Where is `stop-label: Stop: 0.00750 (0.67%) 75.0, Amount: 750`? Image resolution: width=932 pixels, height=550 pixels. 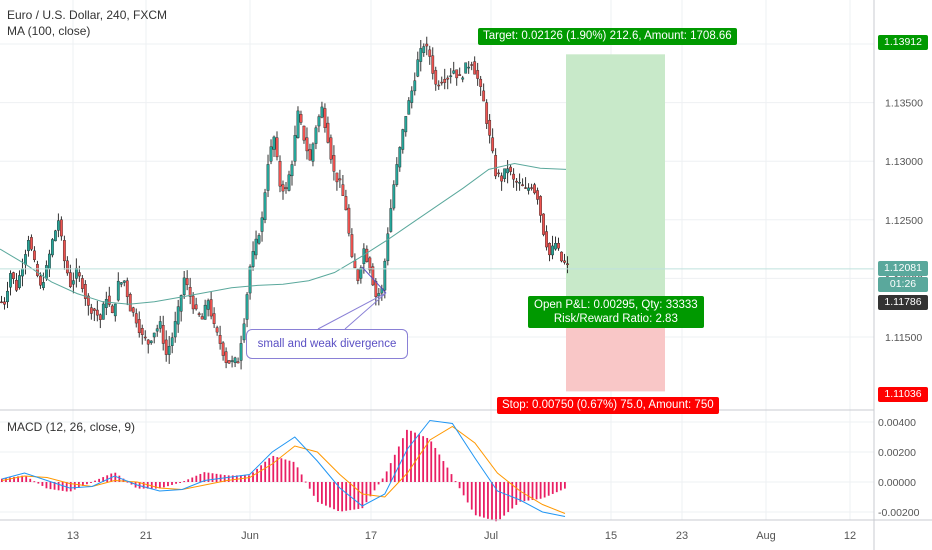
stop-label: Stop: 0.00750 (0.67%) 75.0, Amount: 750 is located at coordinates (608, 405).